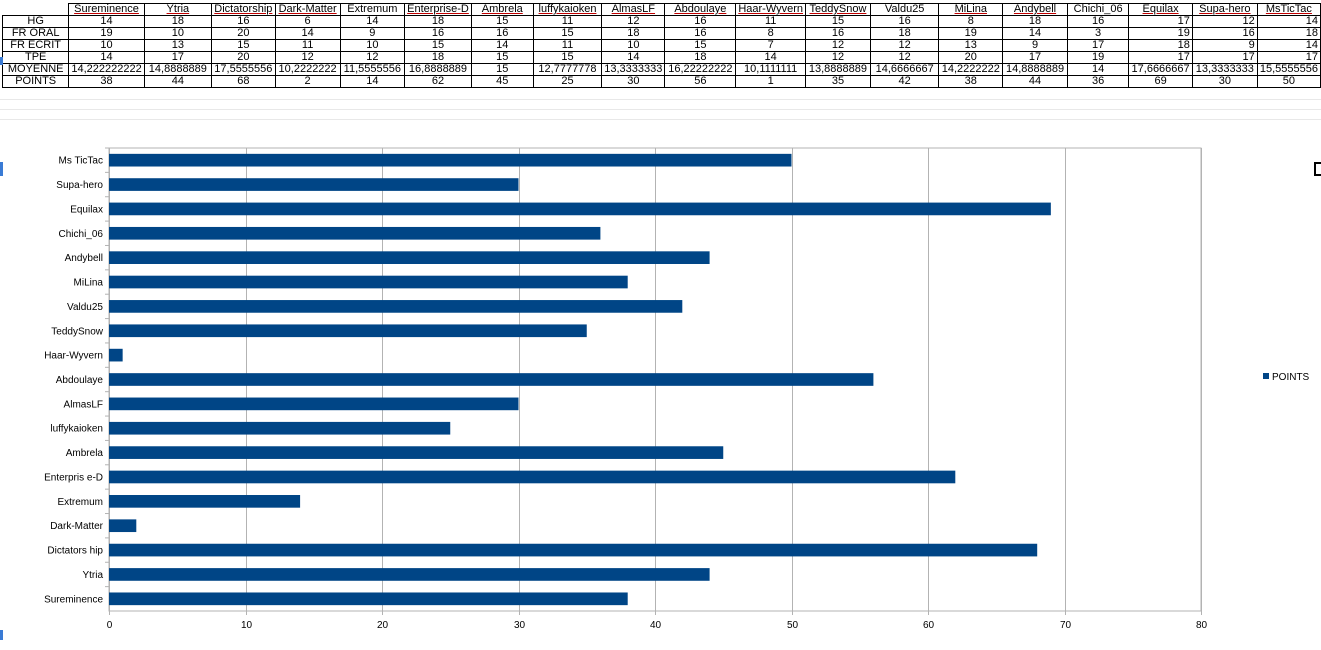  What do you see at coordinates (35, 69) in the screenshot?
I see `row-label: MOYENNE` at bounding box center [35, 69].